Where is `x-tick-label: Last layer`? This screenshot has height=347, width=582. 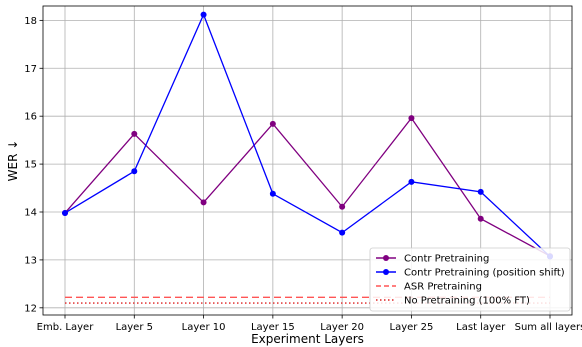
x-tick-label: Last layer is located at coordinates (481, 327).